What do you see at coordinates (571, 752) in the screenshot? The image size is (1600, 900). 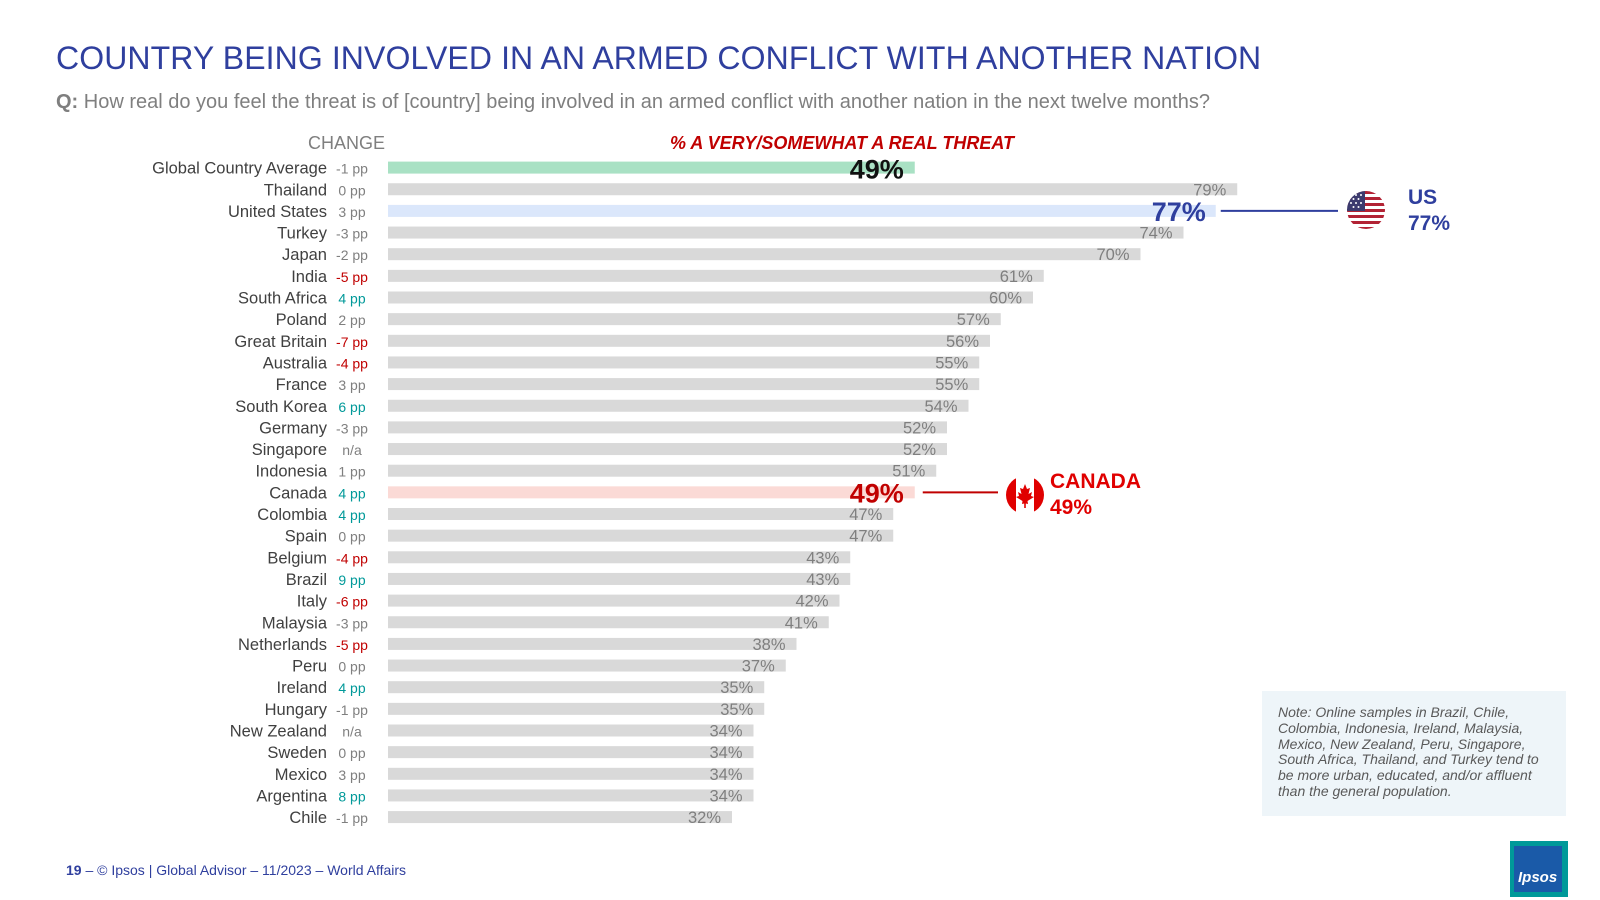 I see `bar-sweden` at bounding box center [571, 752].